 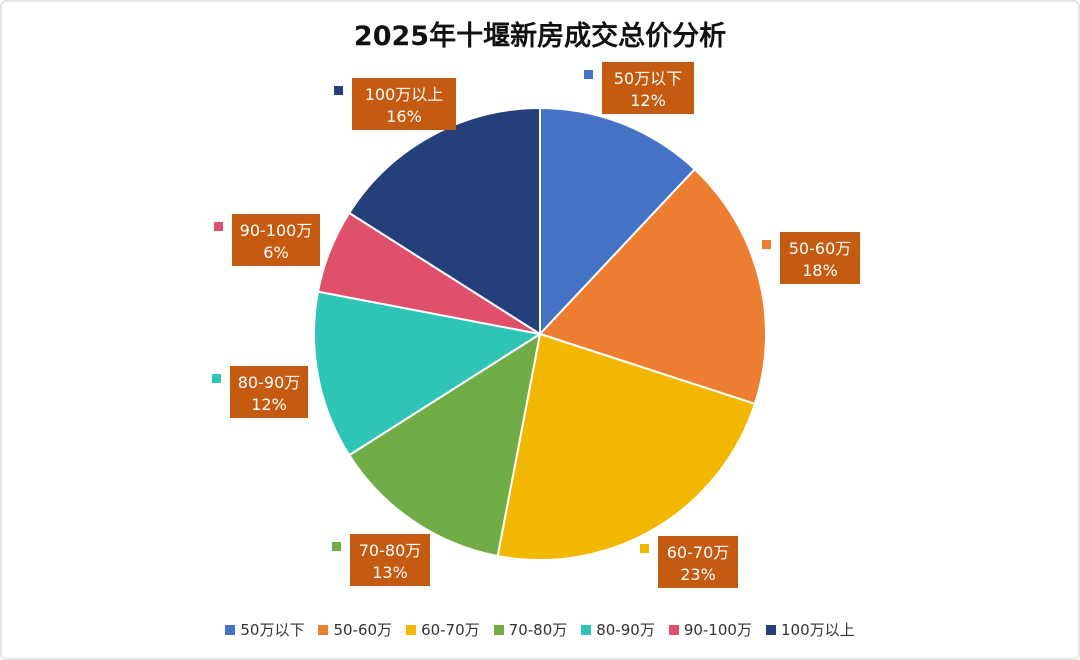 I want to click on legend-label: 70-80万, so click(x=538, y=630).